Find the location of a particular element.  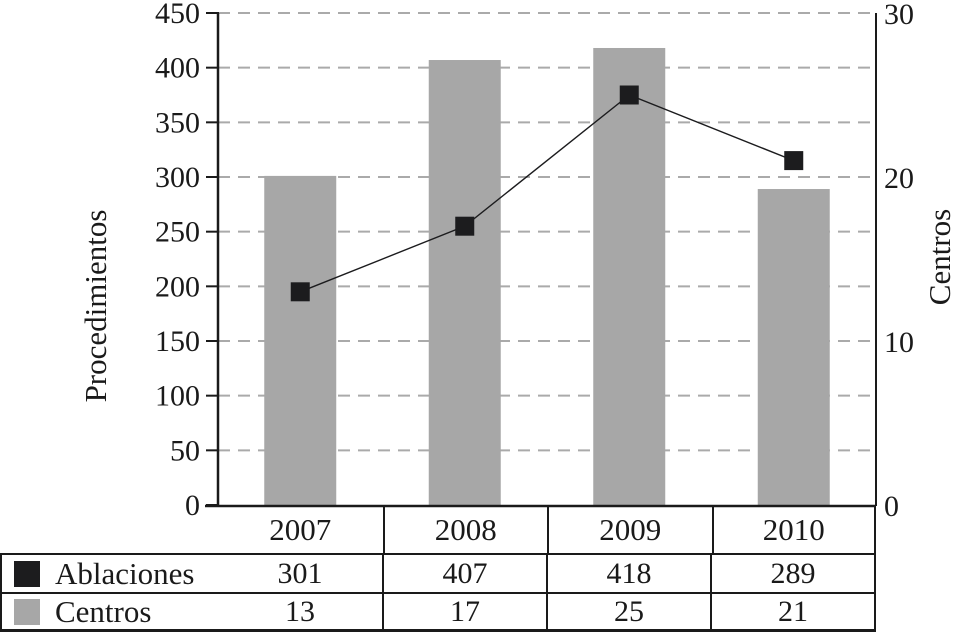

left-axis-tick-label: 300 is located at coordinates (177, 177).